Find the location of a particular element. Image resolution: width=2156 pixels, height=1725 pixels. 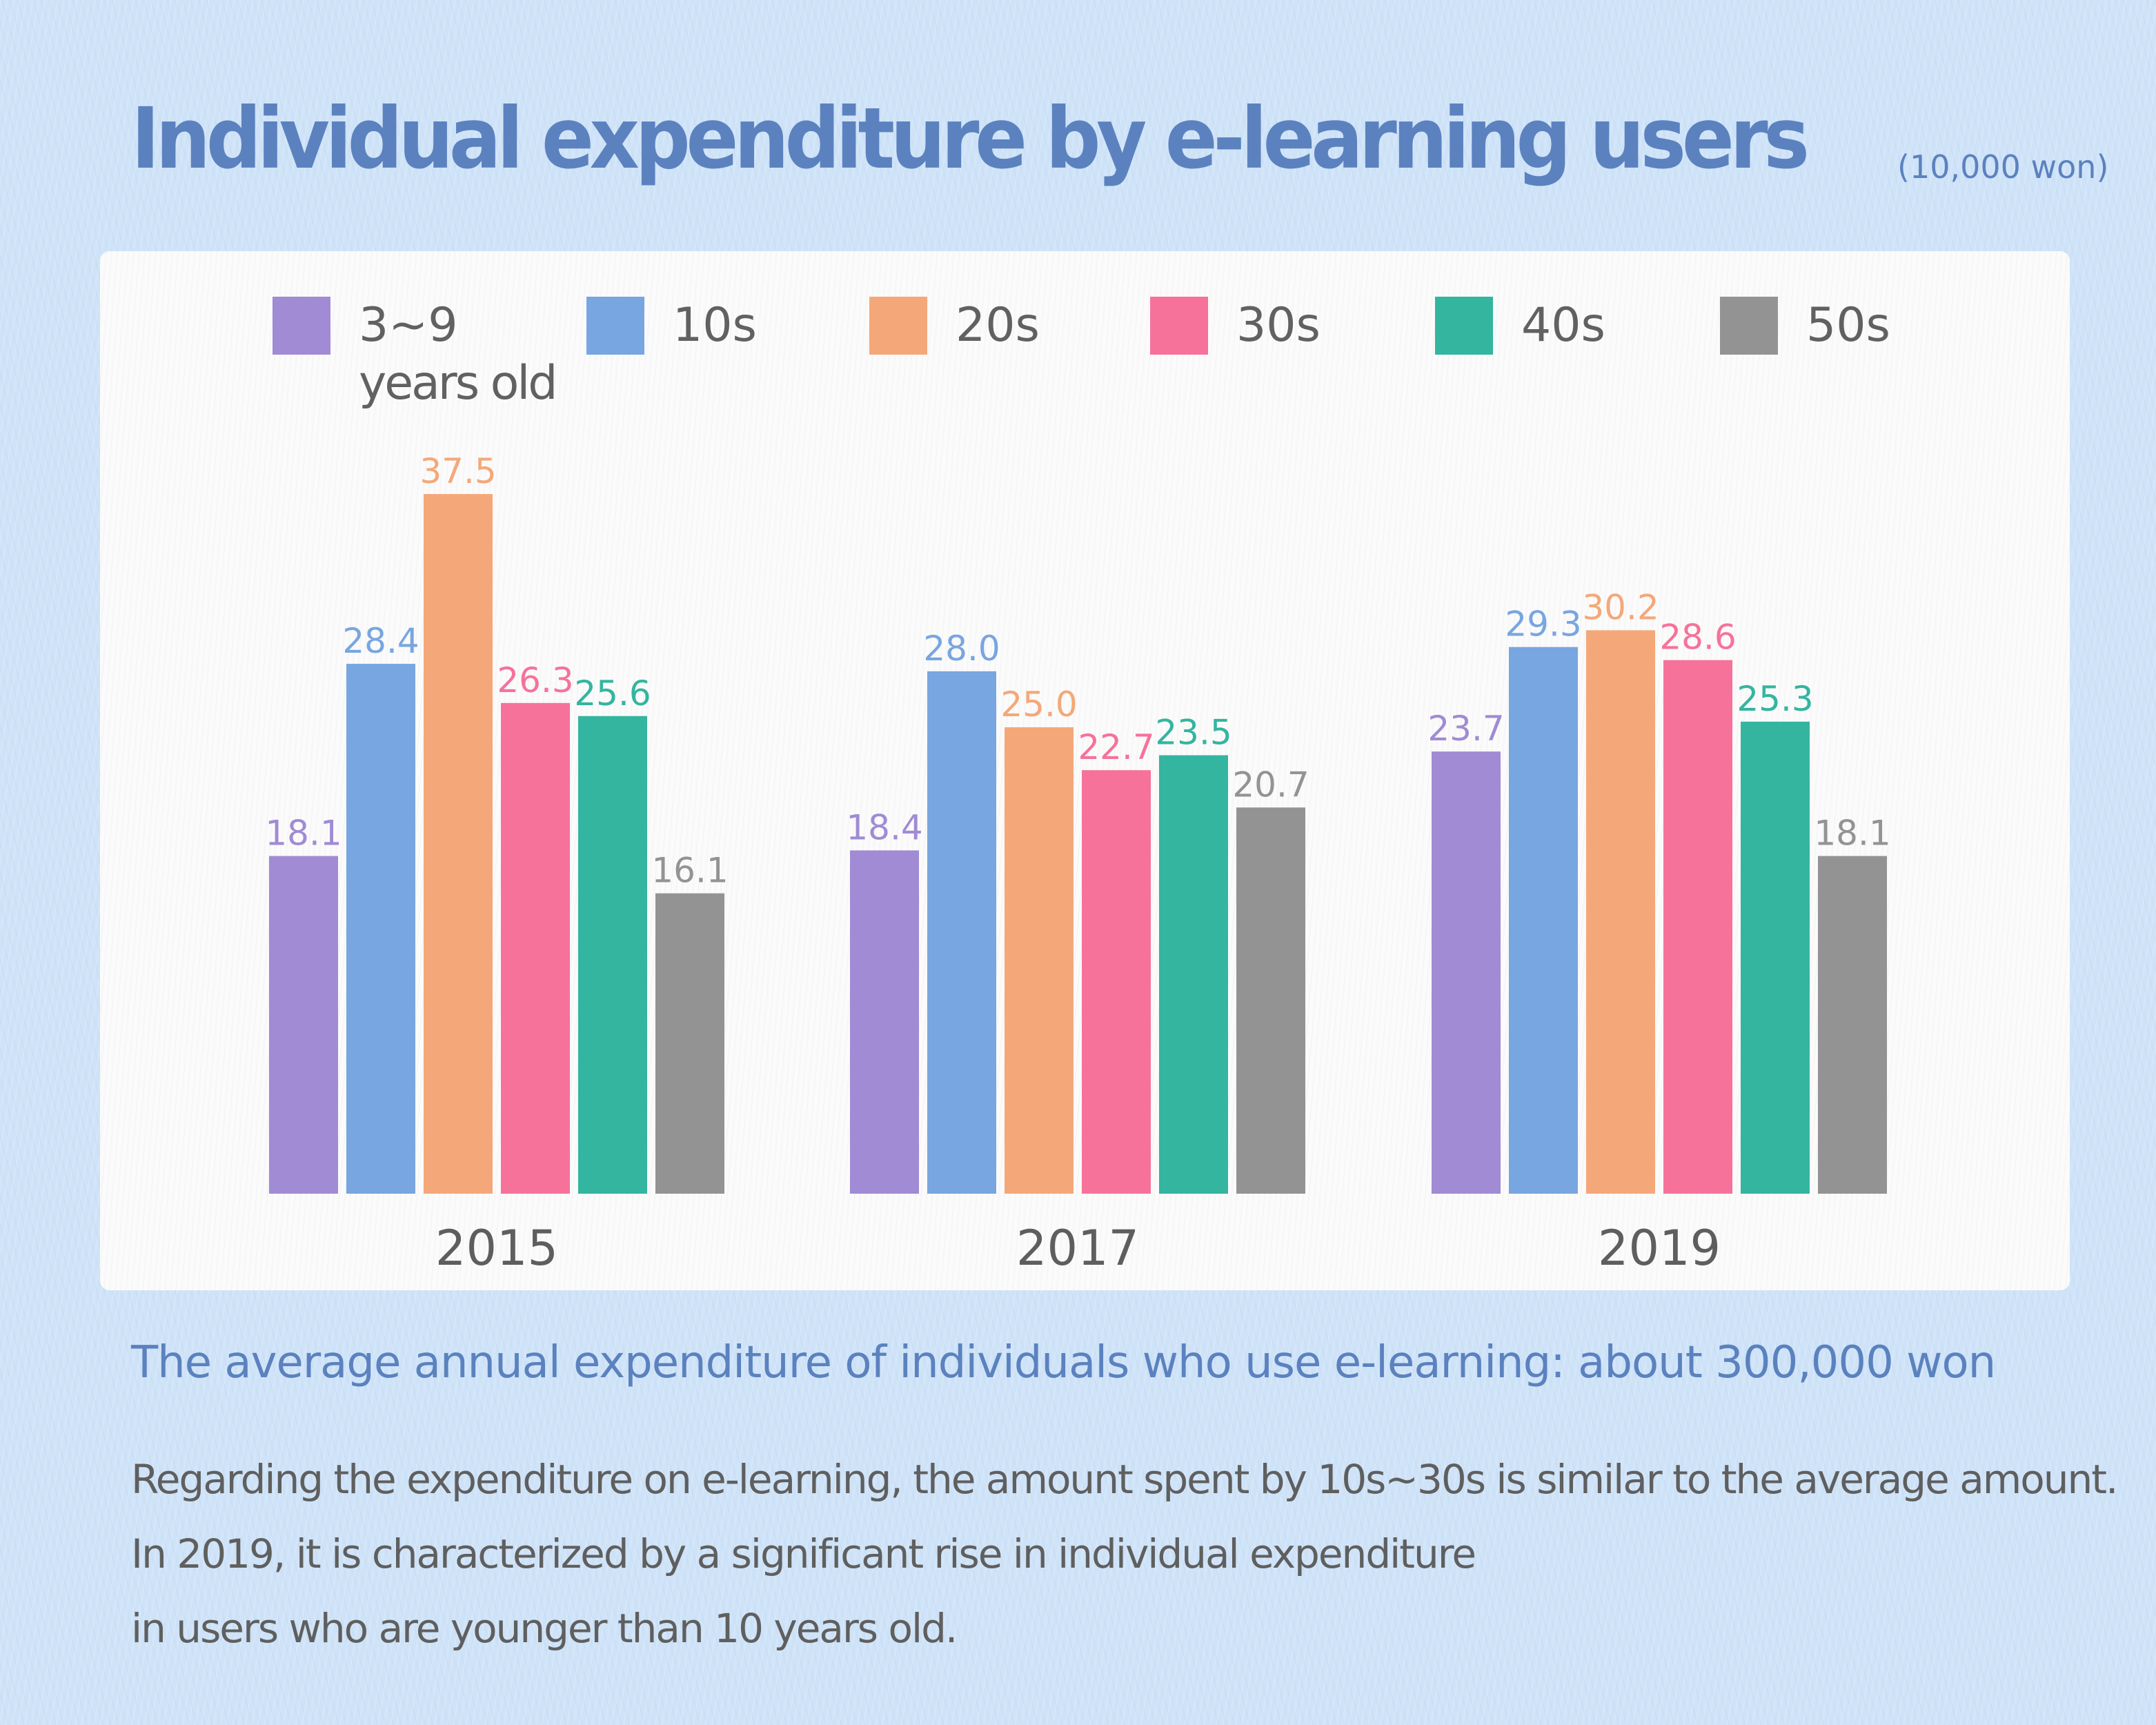

data-label: 25.3 is located at coordinates (1775, 699).